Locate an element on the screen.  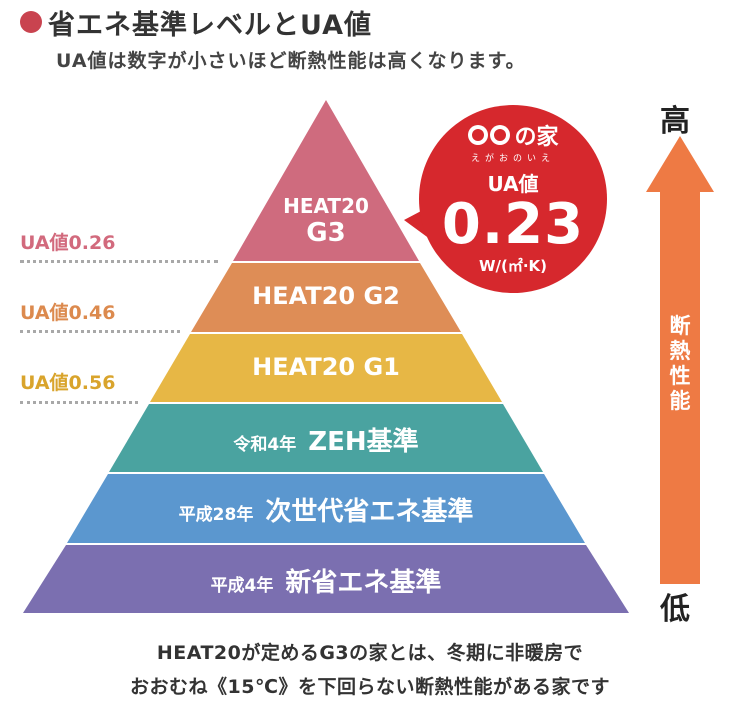
tier-g2-text: HEAT20 G2 is located at coordinates (326, 296).